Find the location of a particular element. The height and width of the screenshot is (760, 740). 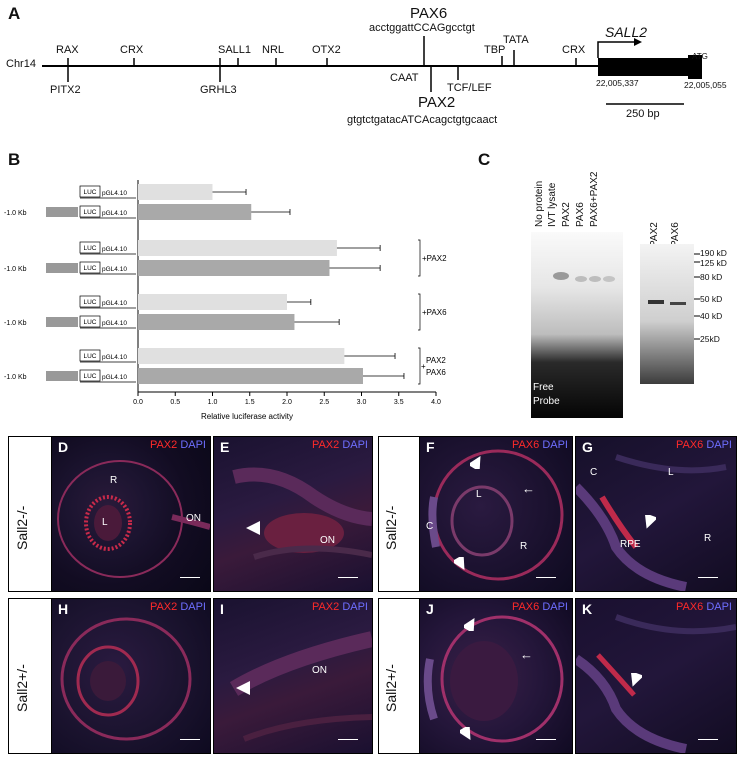

group-bracket is located at coordinates (419, 312).